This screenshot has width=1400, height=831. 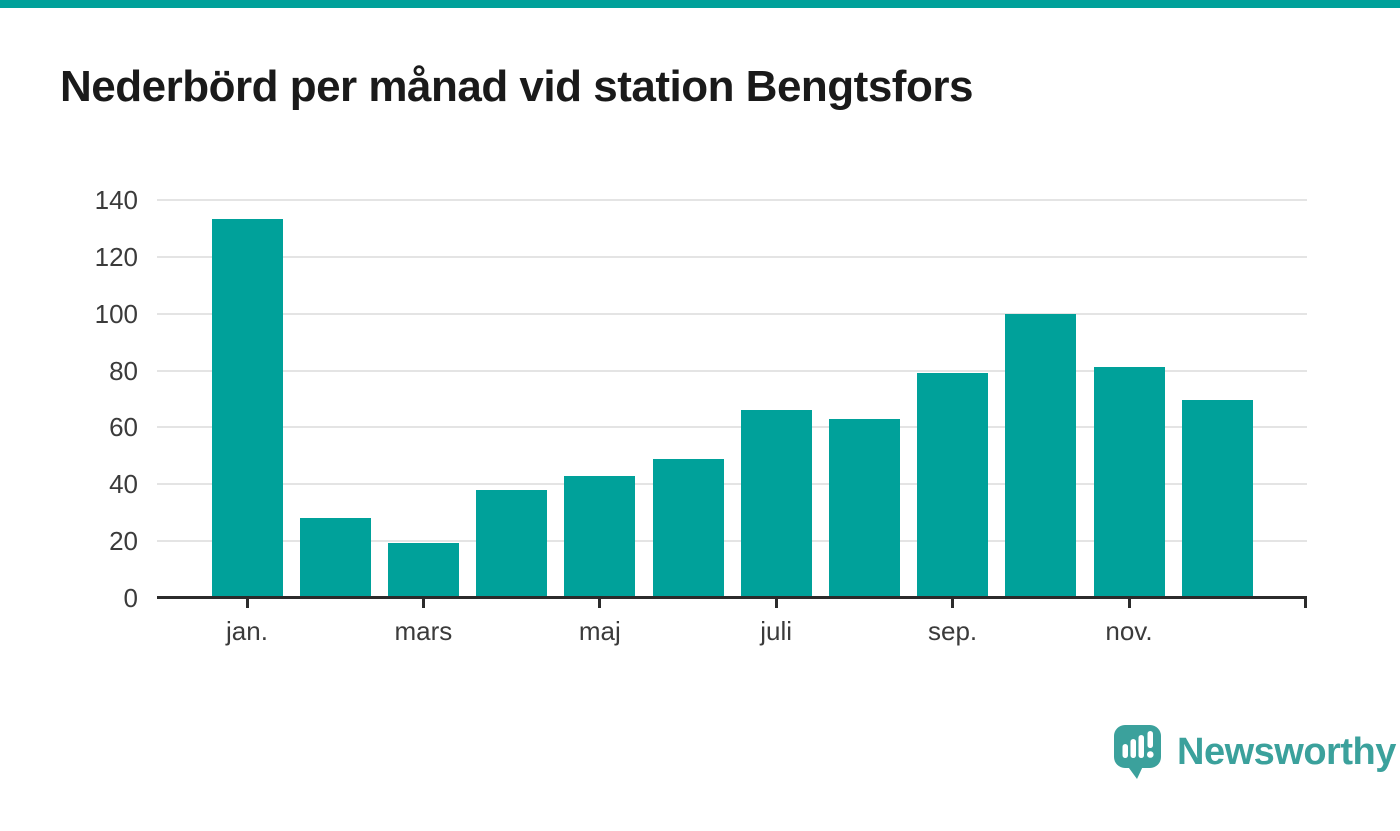 I want to click on x-axis-tick-label: mars, so click(x=423, y=631).